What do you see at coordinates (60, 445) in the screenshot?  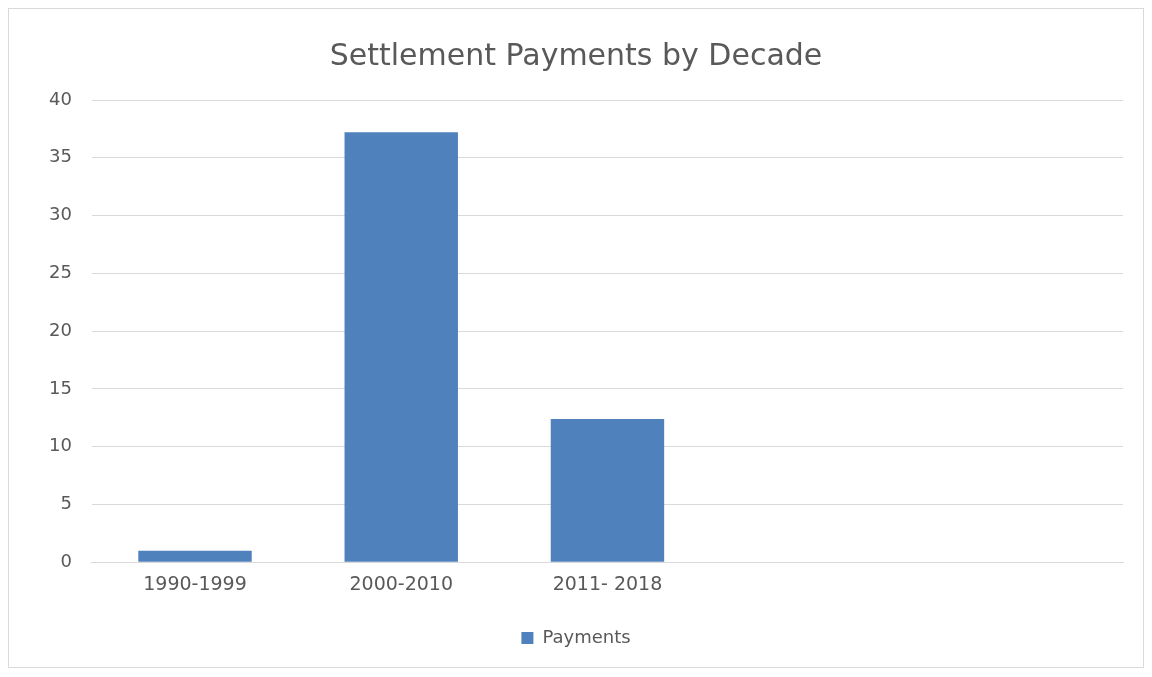 I see `y-tick-label: 10` at bounding box center [60, 445].